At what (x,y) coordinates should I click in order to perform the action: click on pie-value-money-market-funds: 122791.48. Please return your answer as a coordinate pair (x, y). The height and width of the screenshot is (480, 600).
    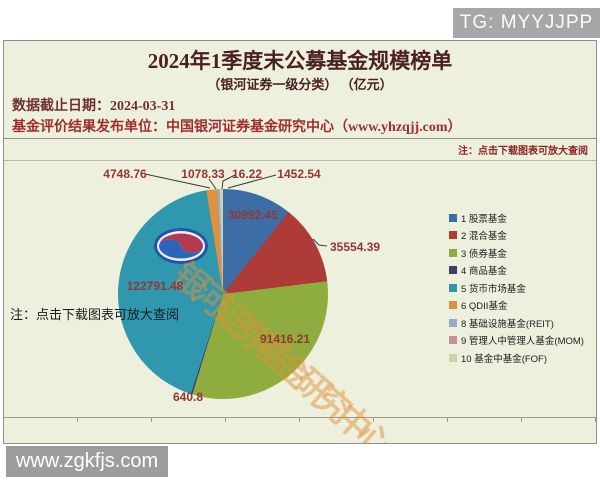
    Looking at the image, I should click on (155, 286).